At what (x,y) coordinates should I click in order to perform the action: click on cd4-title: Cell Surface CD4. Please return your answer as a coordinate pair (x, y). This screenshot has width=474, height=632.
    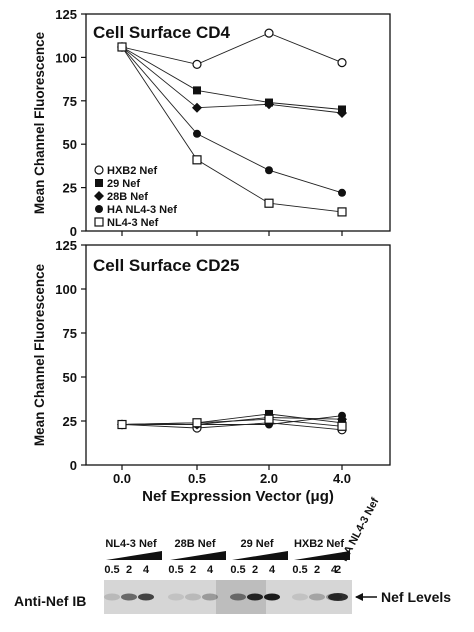
    Looking at the image, I should click on (162, 32).